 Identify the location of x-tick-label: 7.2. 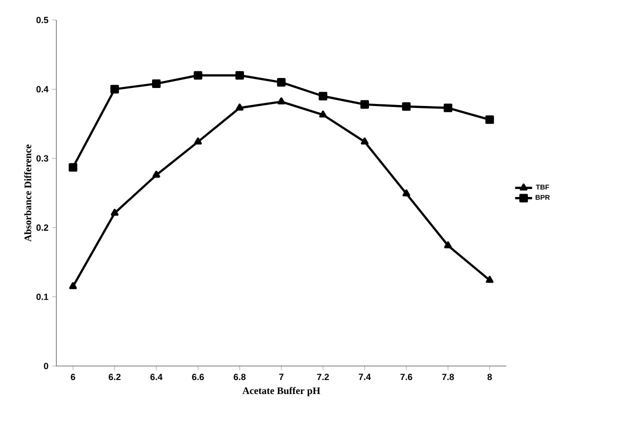
(323, 377).